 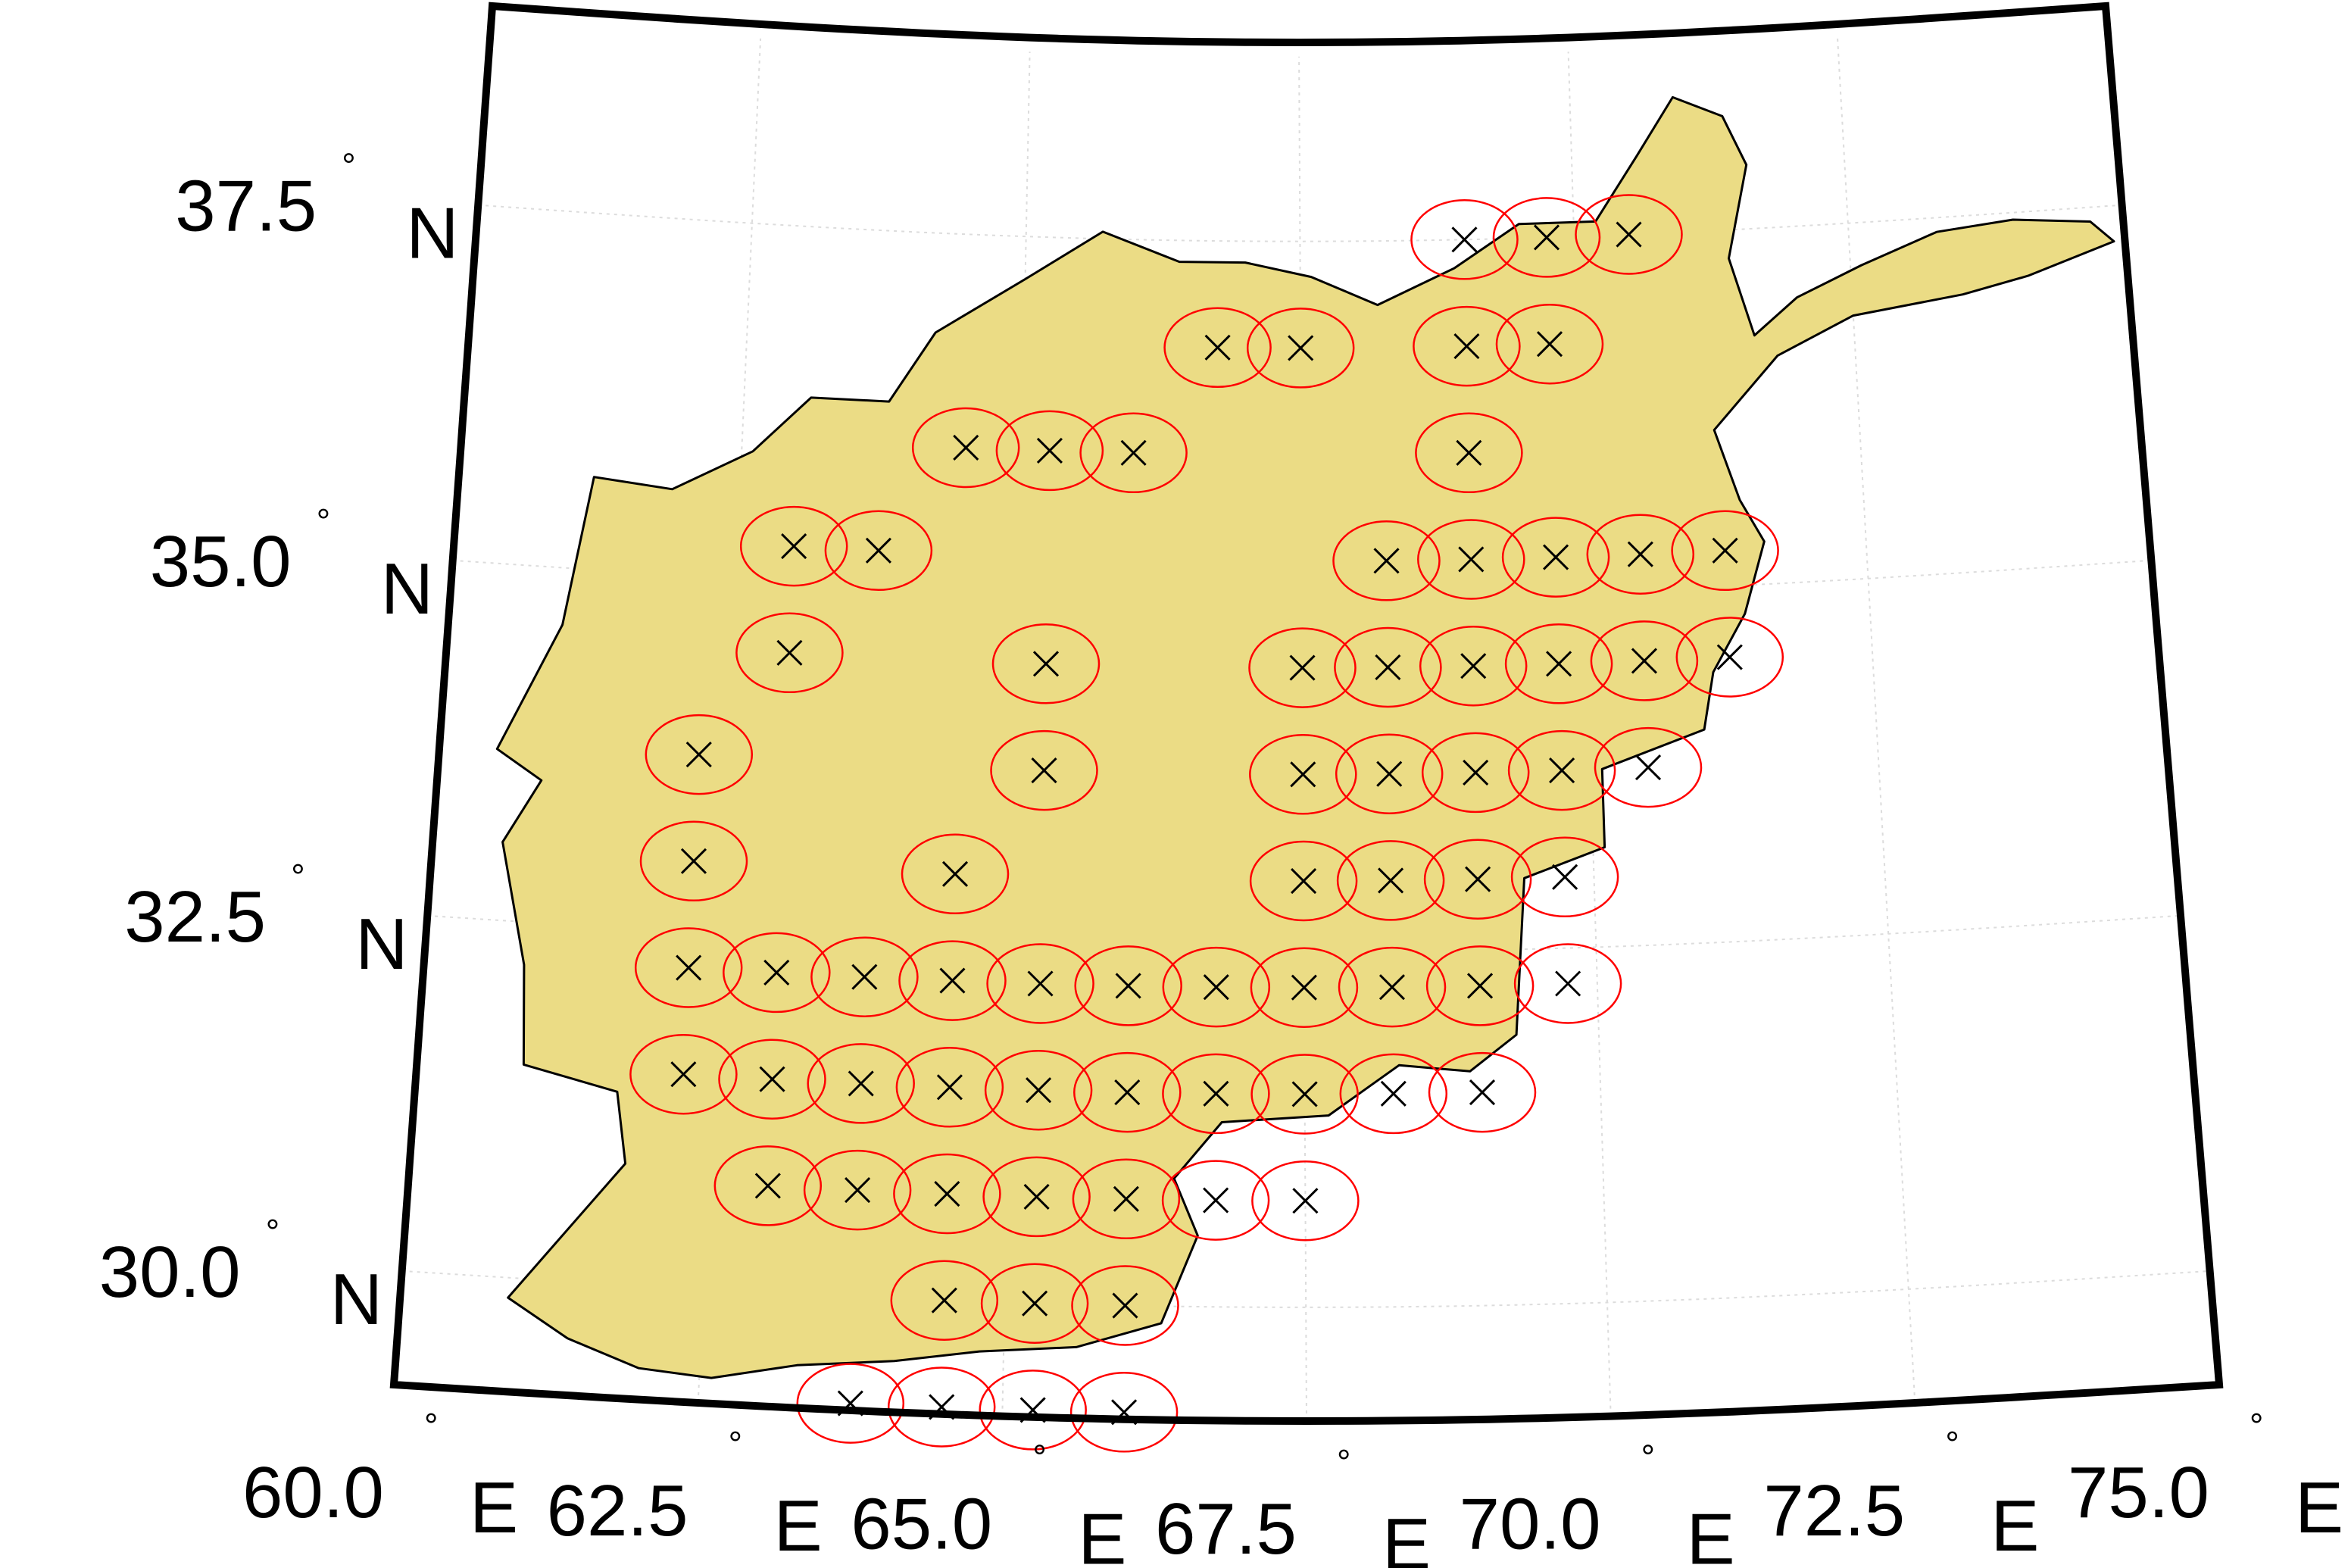 I want to click on lat-tick-label: 30.0 ° N, so click(x=240, y=1276).